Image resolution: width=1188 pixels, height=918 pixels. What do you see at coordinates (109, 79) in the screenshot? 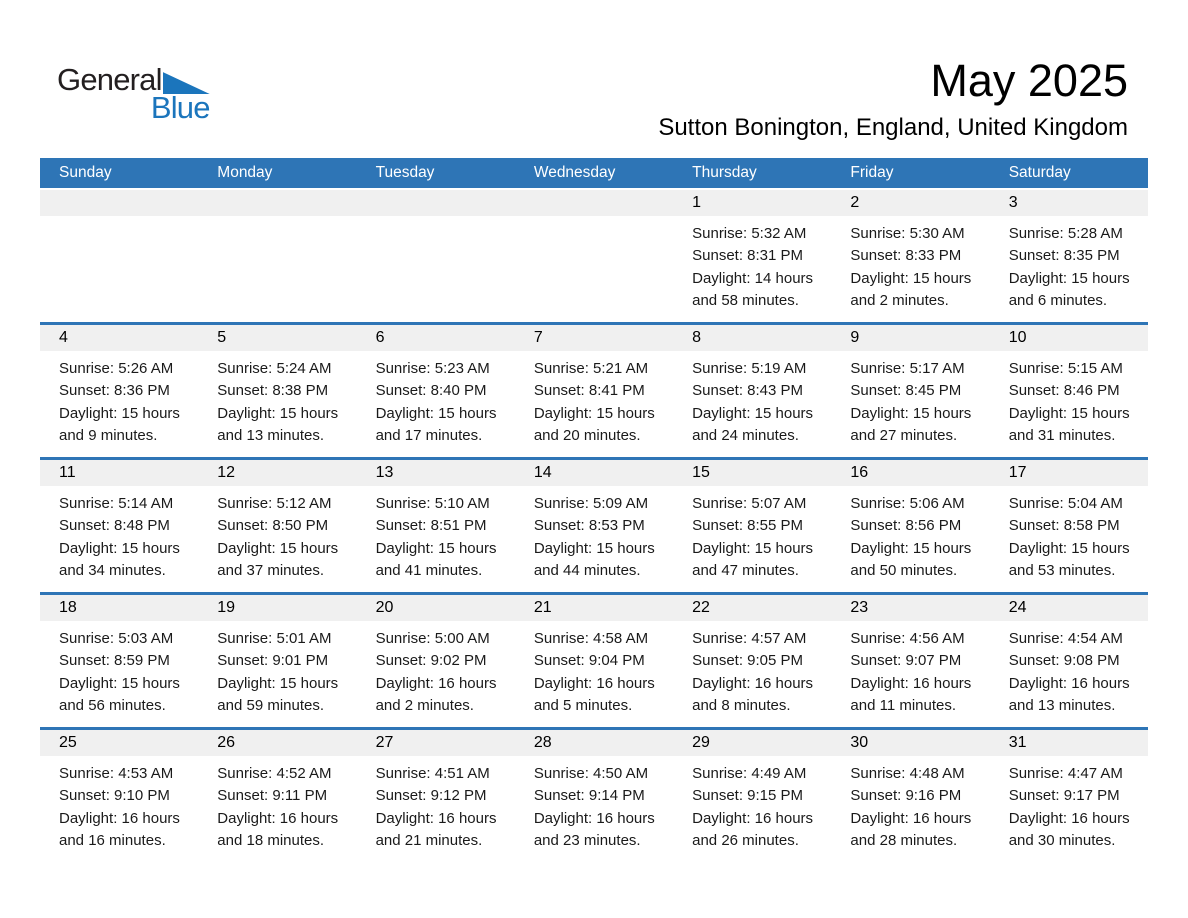
I see `logo-text-general: General` at bounding box center [109, 79].